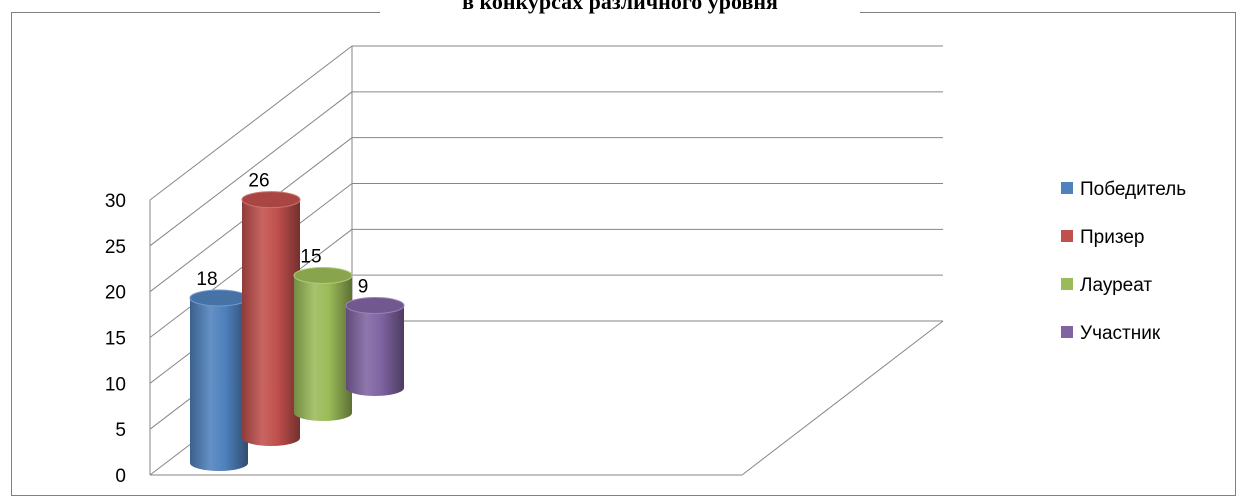 The width and height of the screenshot is (1240, 499). What do you see at coordinates (120, 430) in the screenshot?
I see `y-tick-label: 5` at bounding box center [120, 430].